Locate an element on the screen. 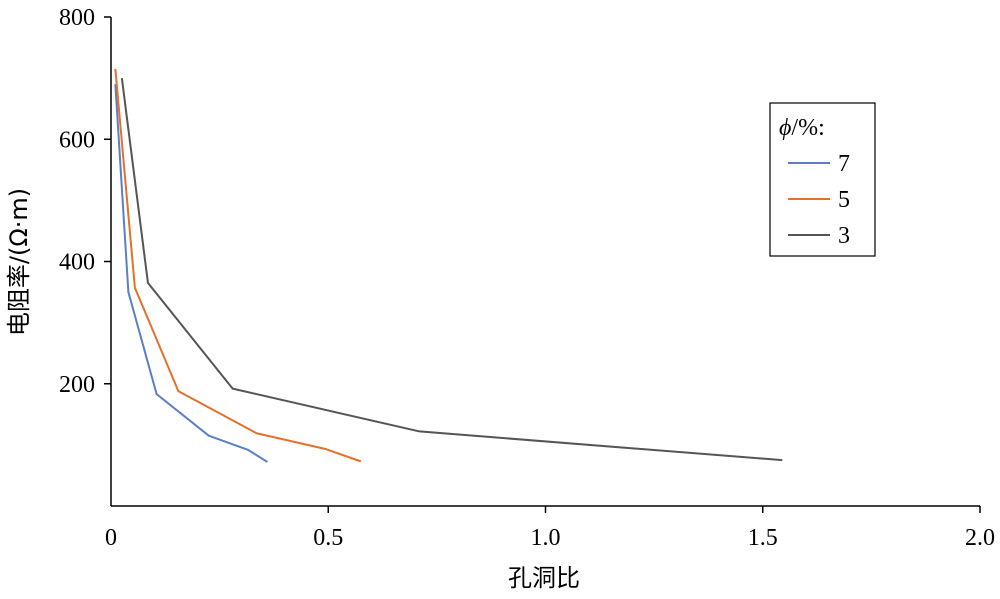  x-ticks: 0 0.5 1.0 1.5 2.0 is located at coordinates (550, 528).